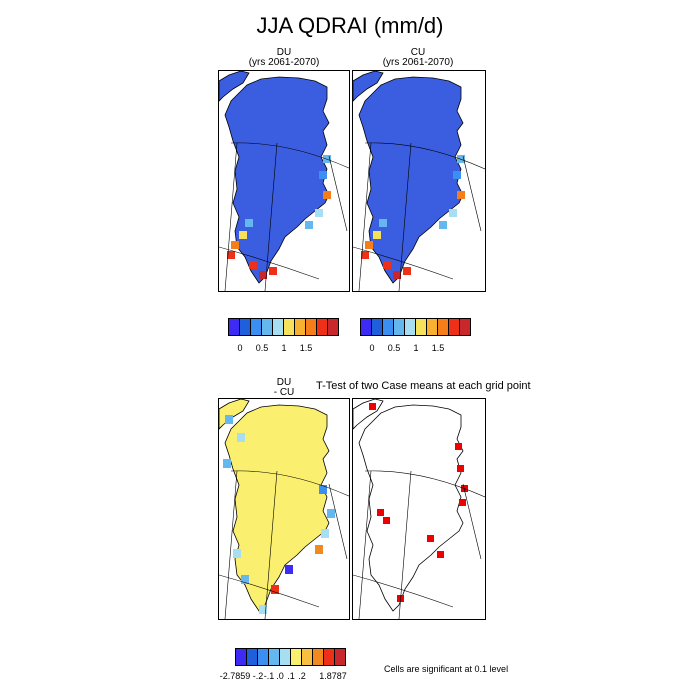  Describe the element at coordinates (280, 676) in the screenshot. I see `colorbar-tick-label: .0` at that location.